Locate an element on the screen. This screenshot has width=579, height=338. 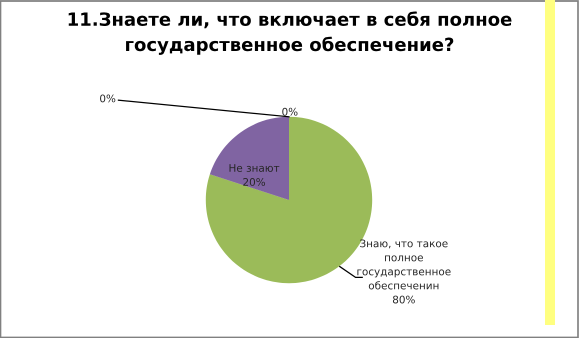
data-label: 20% is located at coordinates (254, 182).